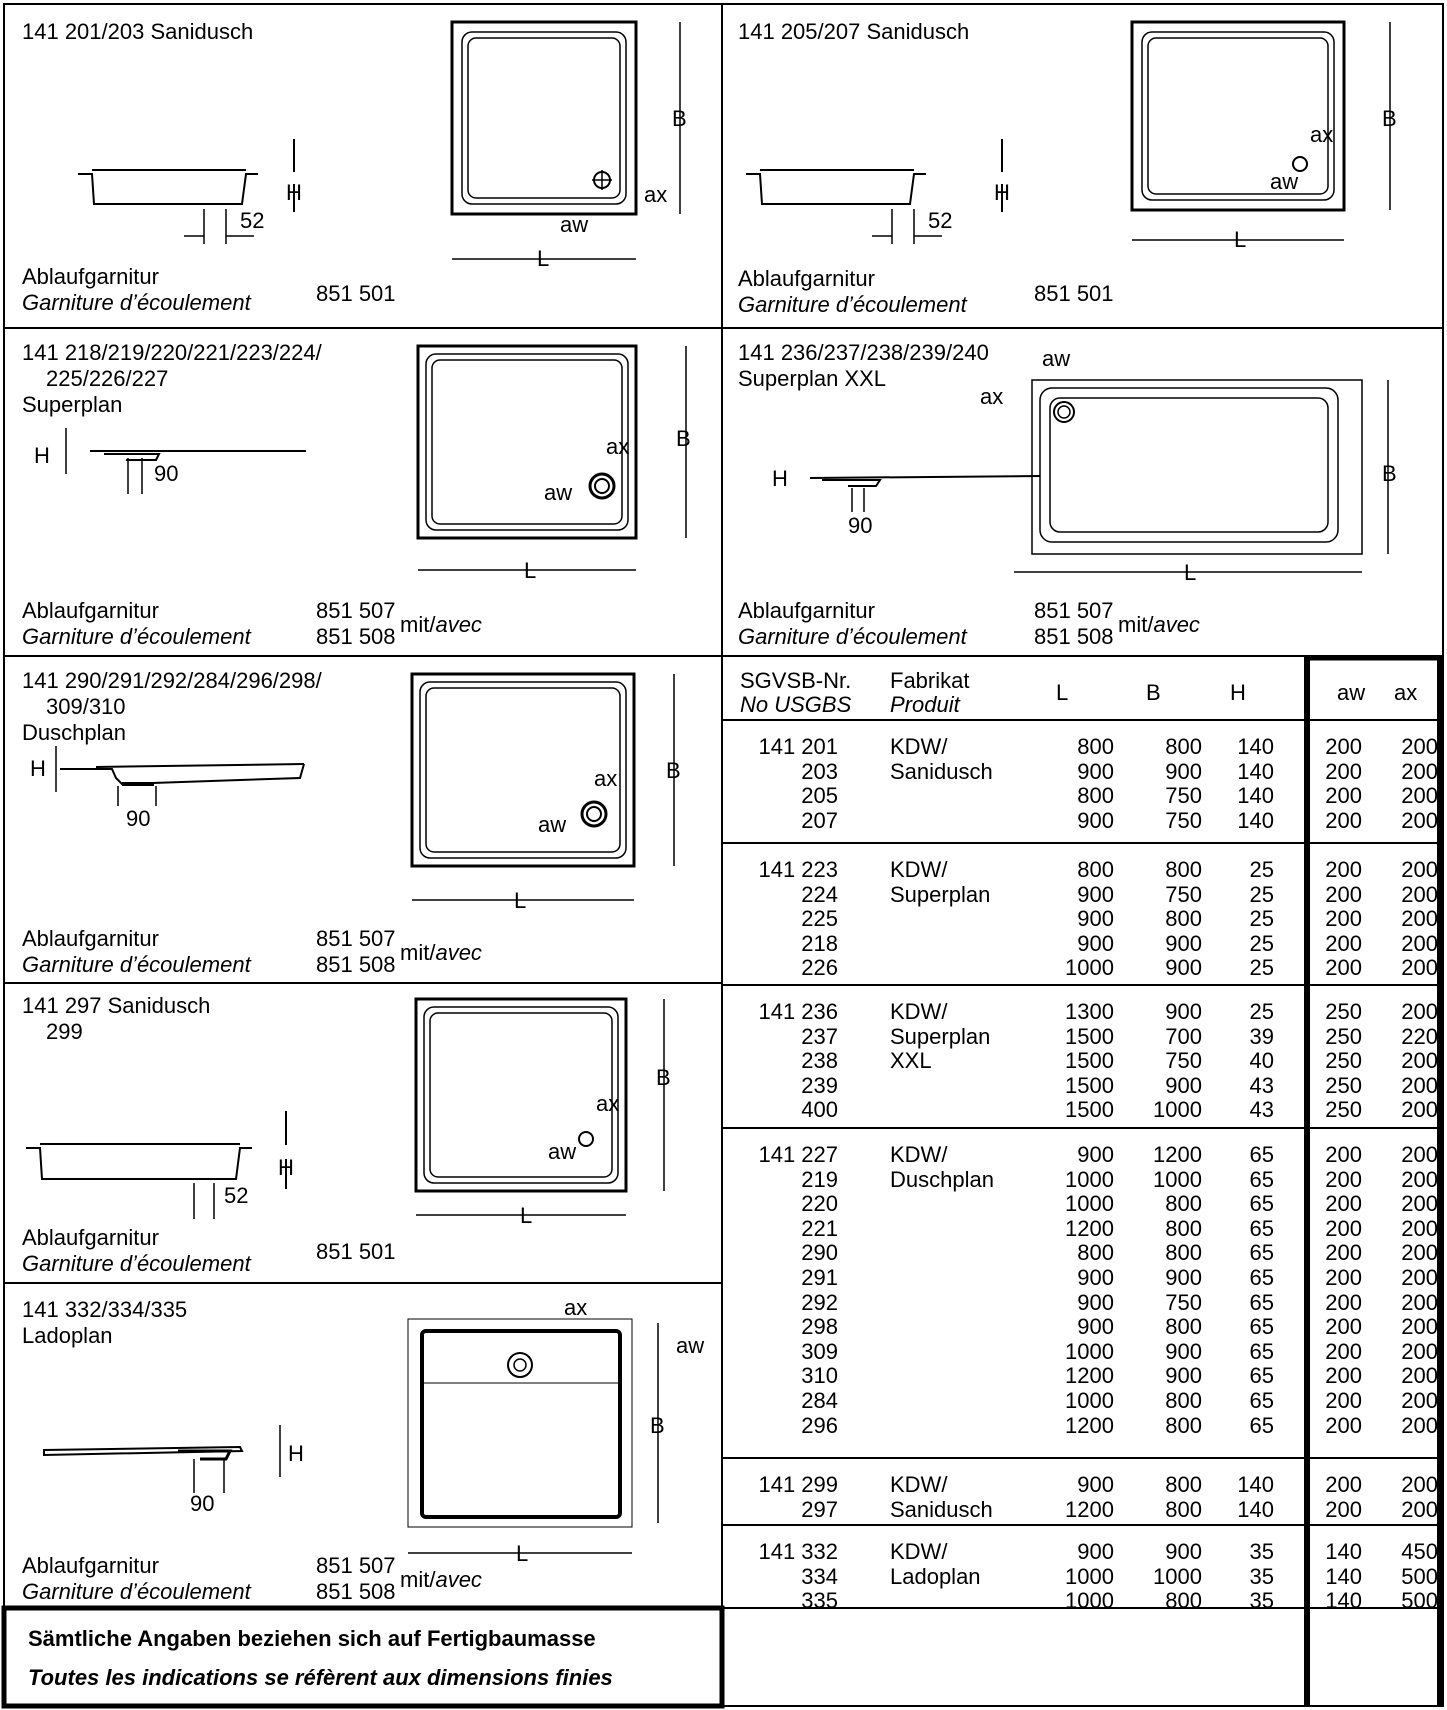  What do you see at coordinates (798, 1551) in the screenshot?
I see `cell-nr: 141 332` at bounding box center [798, 1551].